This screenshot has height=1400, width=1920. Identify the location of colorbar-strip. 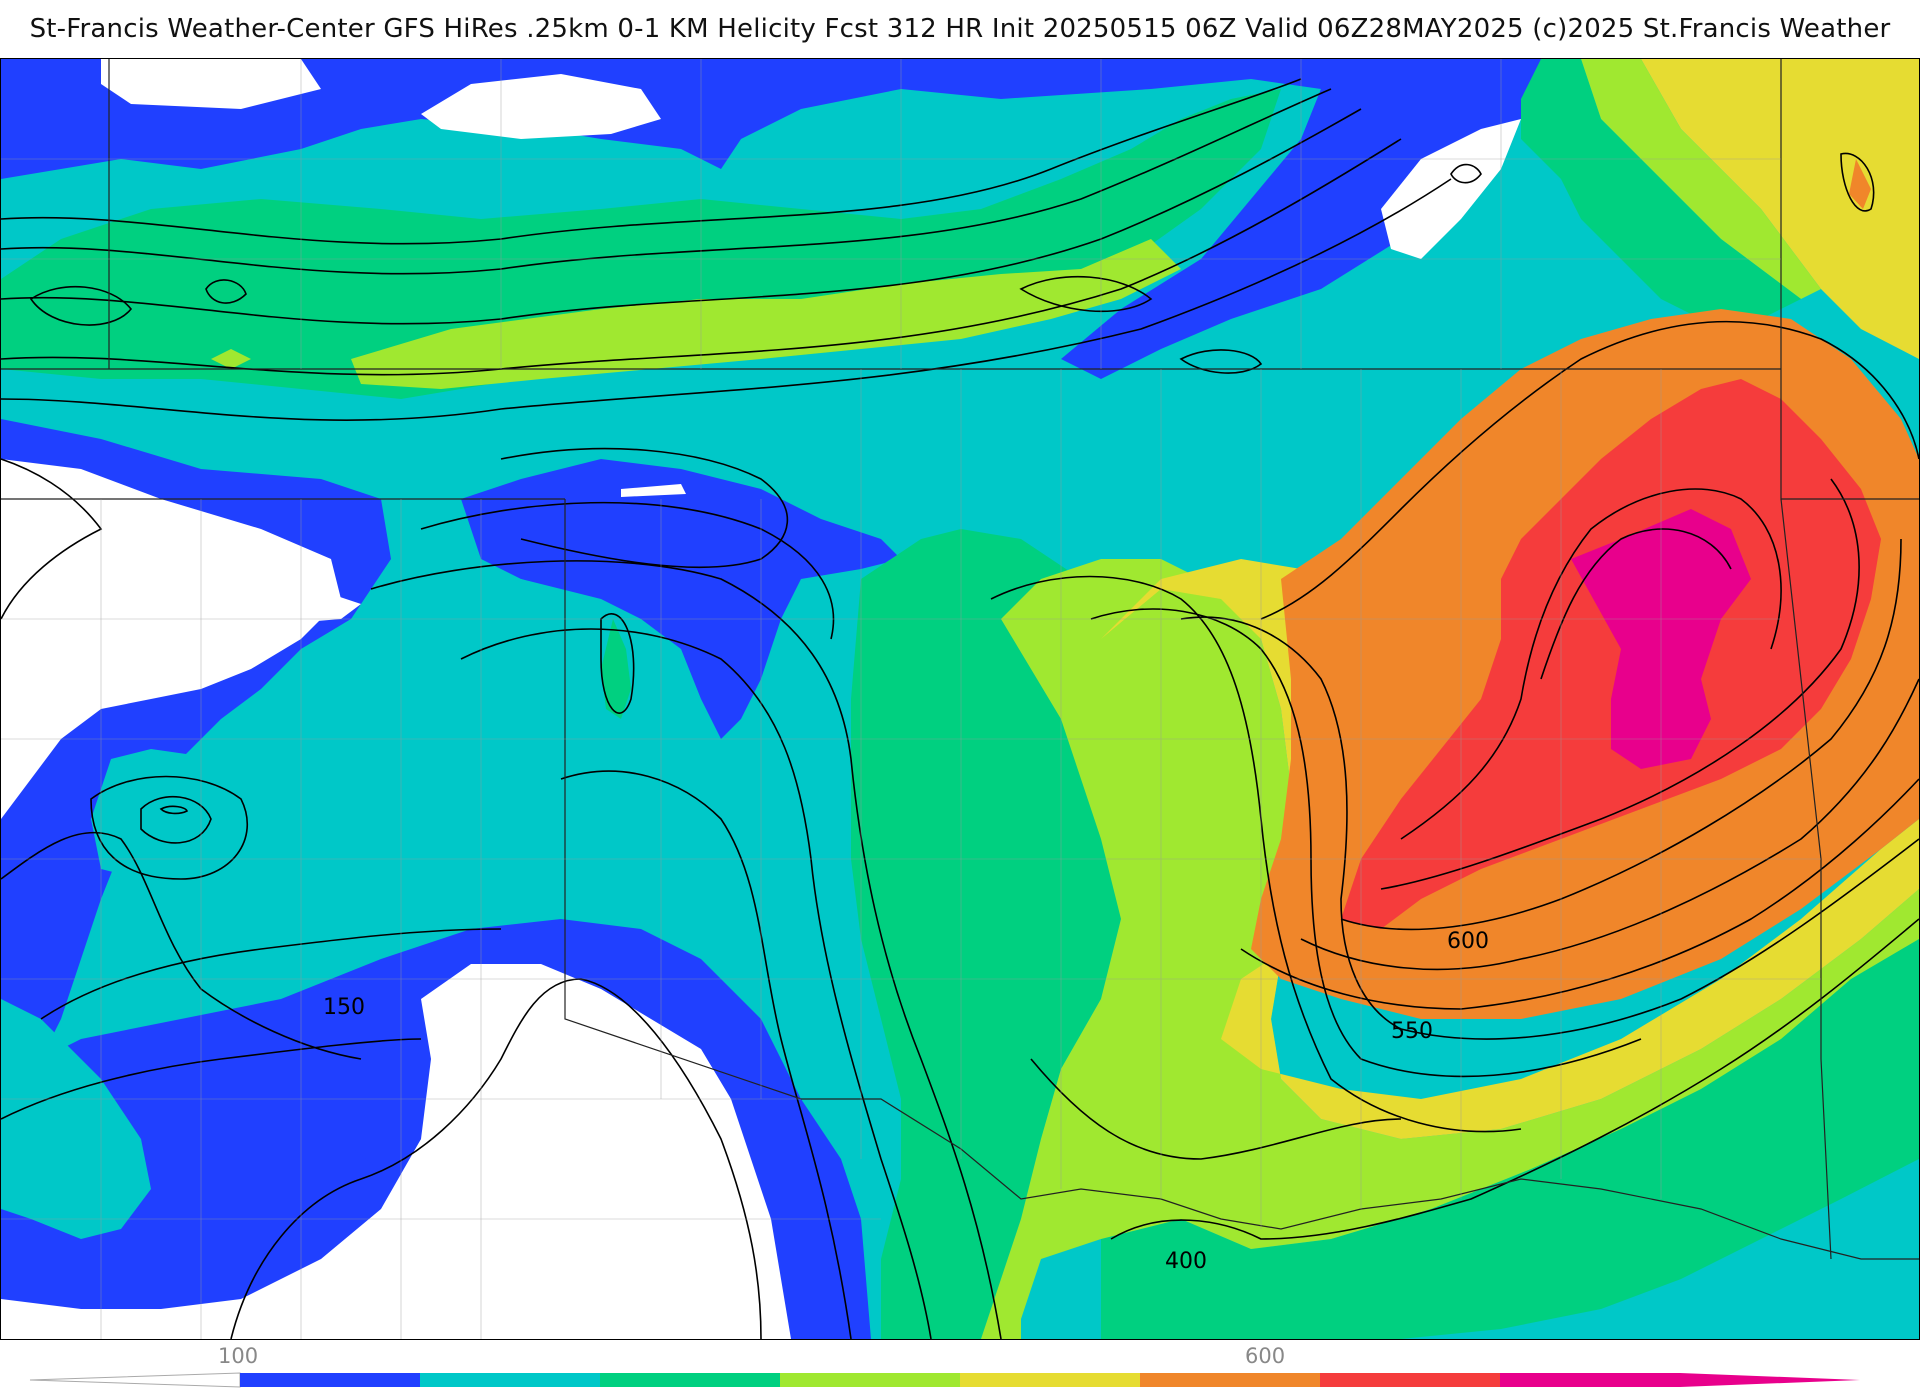
(960, 1383).